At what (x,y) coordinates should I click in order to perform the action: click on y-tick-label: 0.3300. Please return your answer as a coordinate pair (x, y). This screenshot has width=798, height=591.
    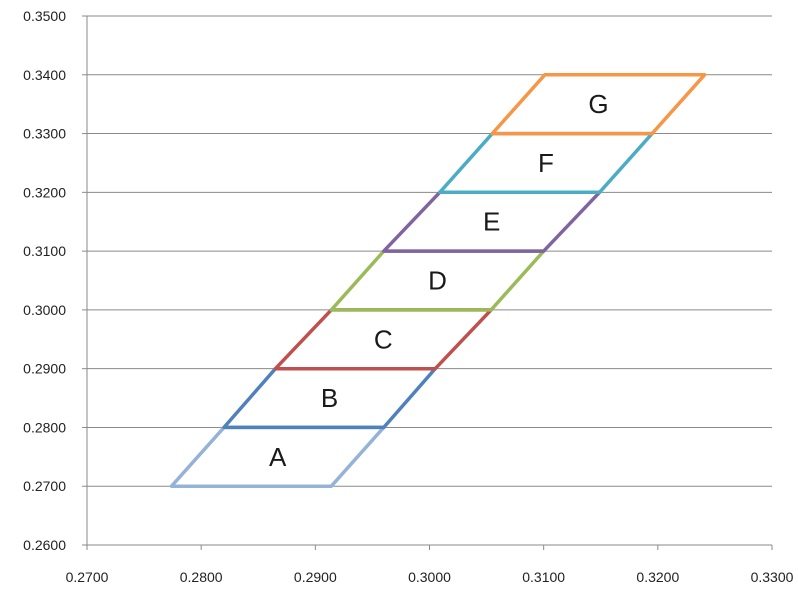
    Looking at the image, I should click on (44, 134).